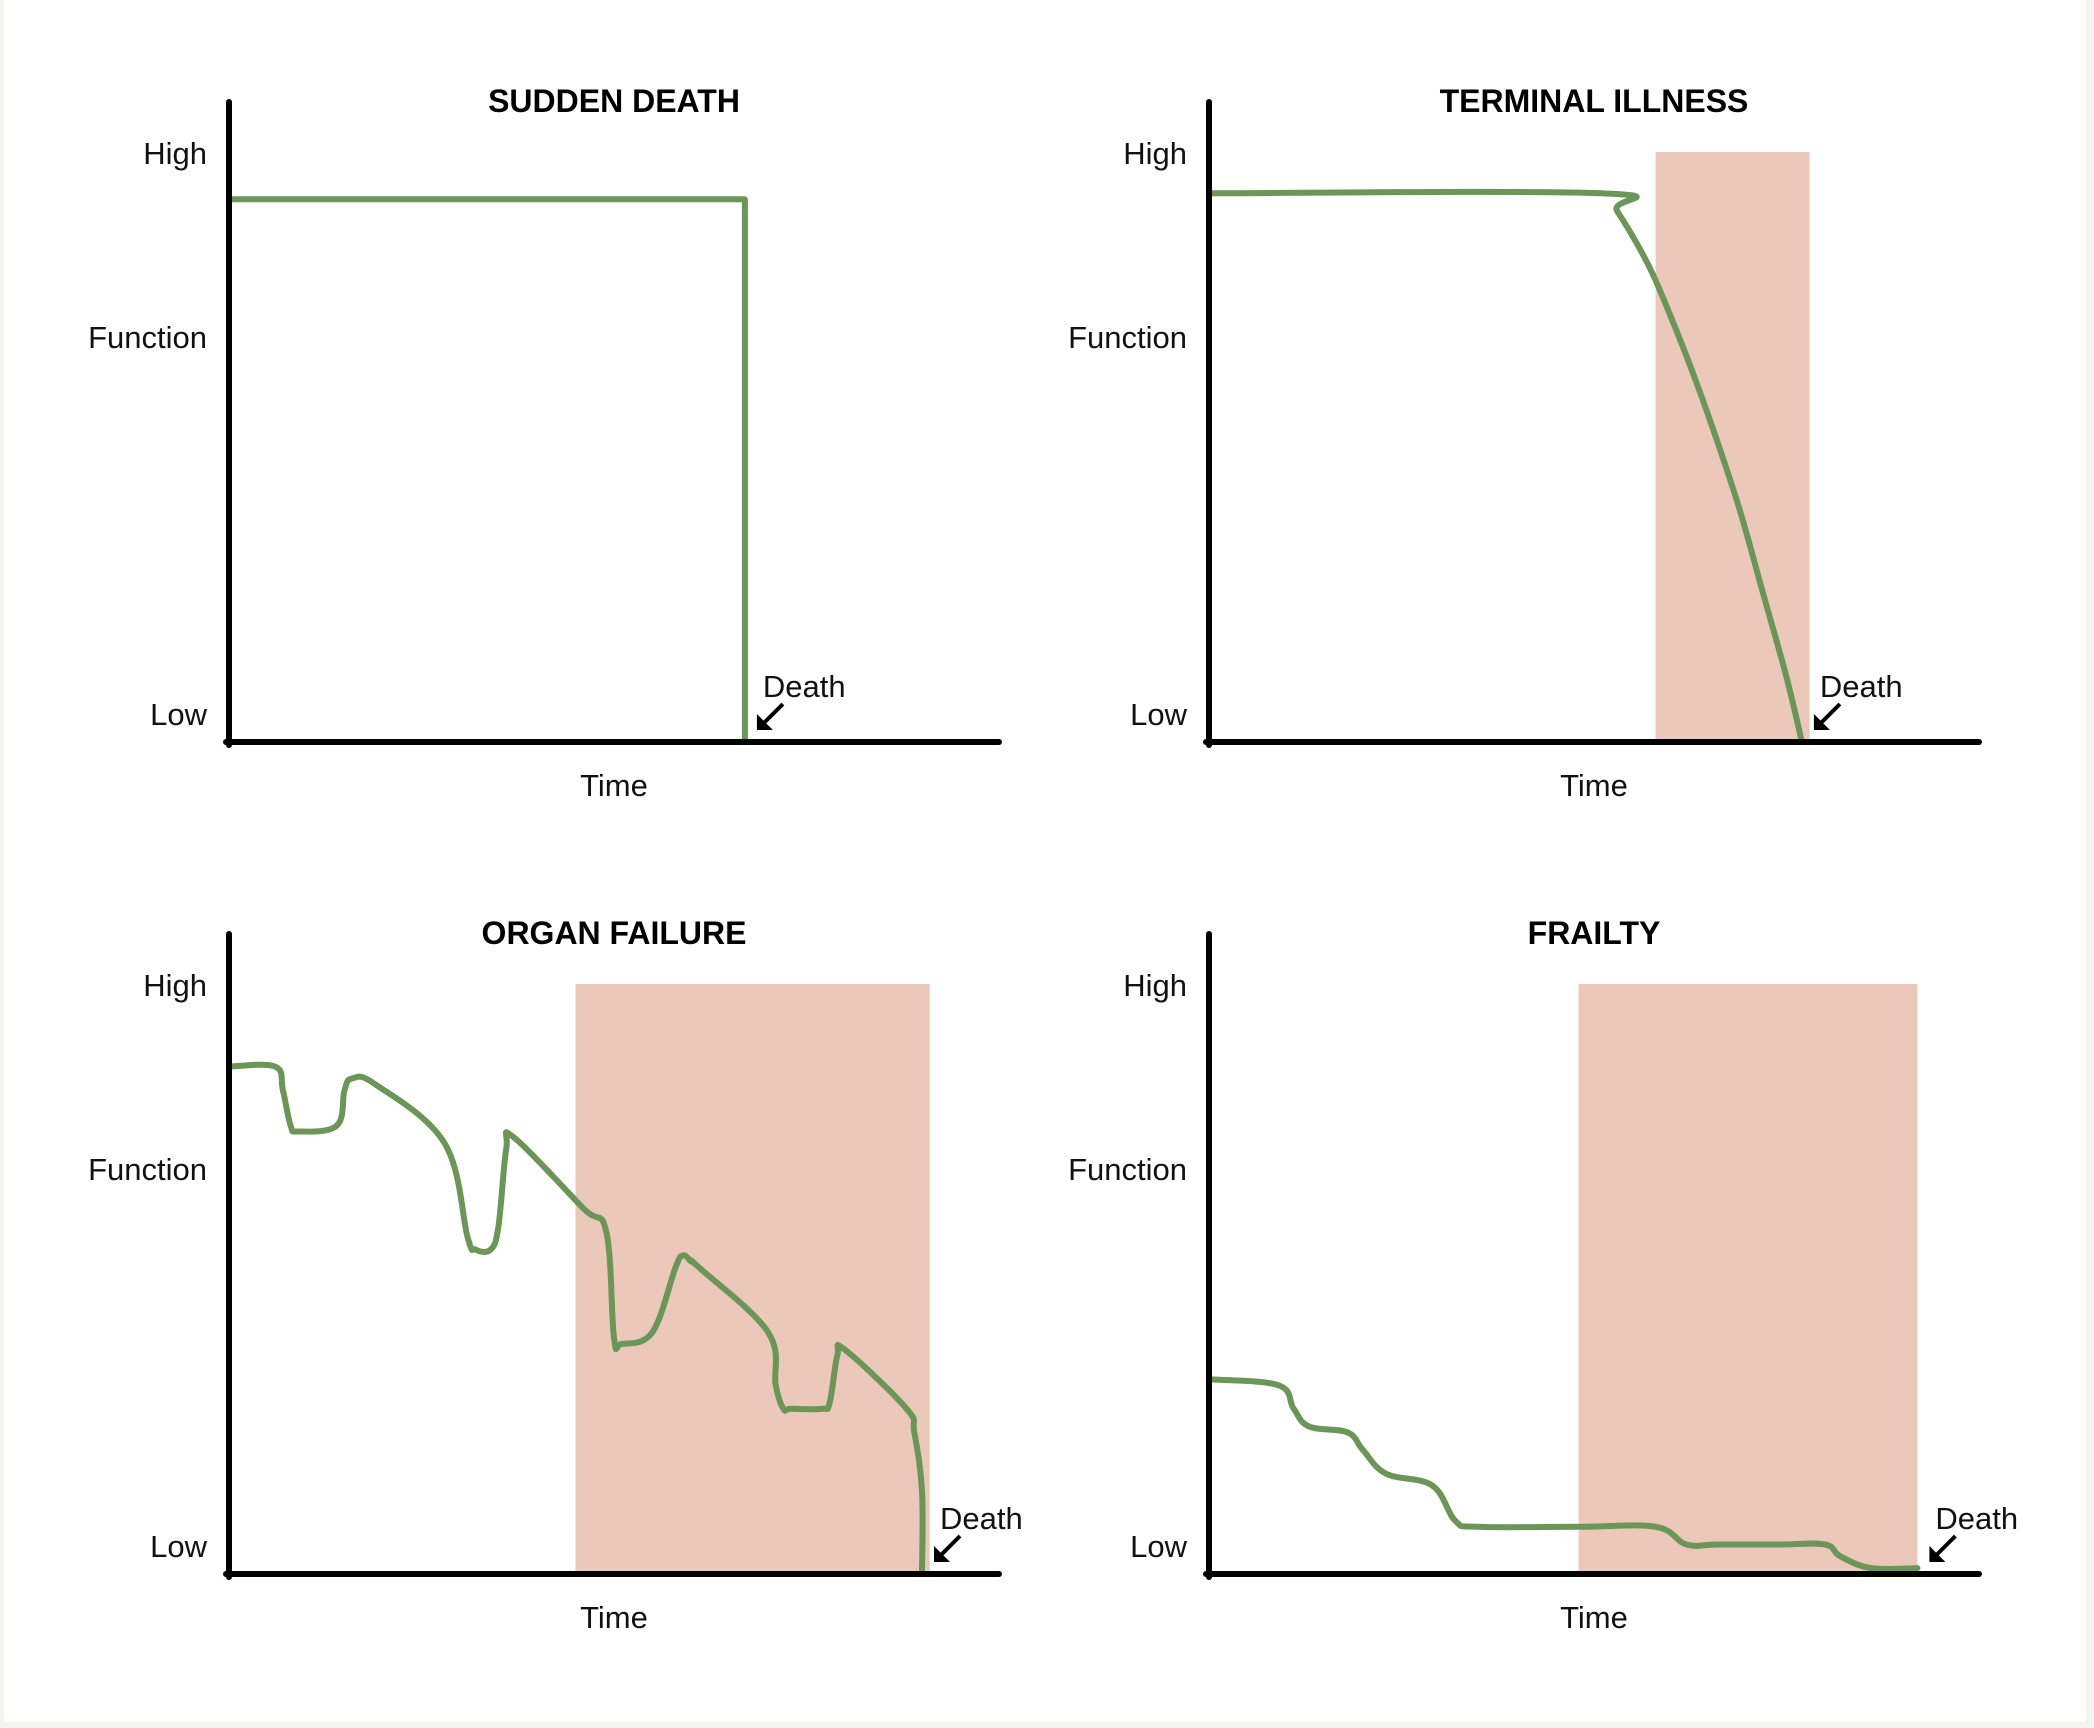 This screenshot has height=1728, width=2094. I want to click on chart-title: TERMINAL ILLNESS, so click(1594, 101).